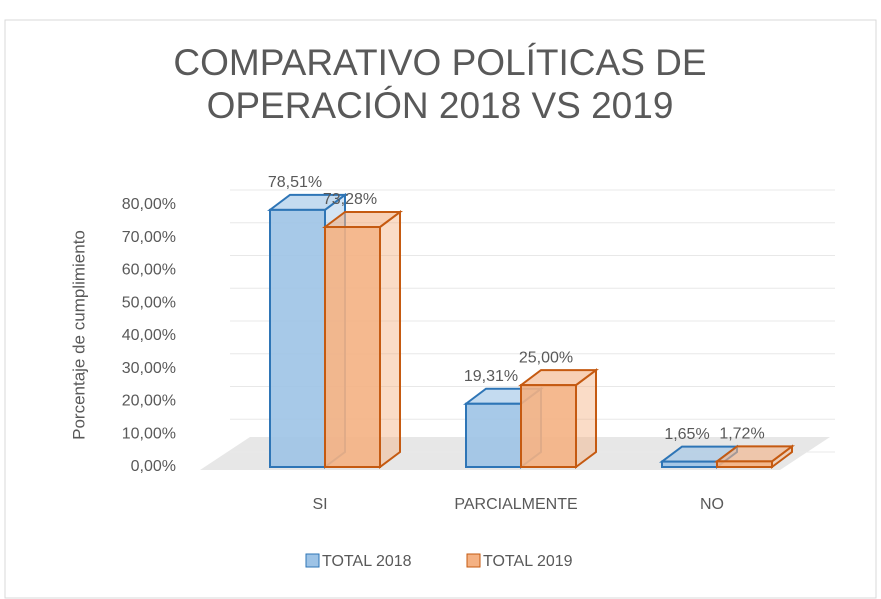  What do you see at coordinates (367, 561) in the screenshot?
I see `legend-label: TOTAL 2018` at bounding box center [367, 561].